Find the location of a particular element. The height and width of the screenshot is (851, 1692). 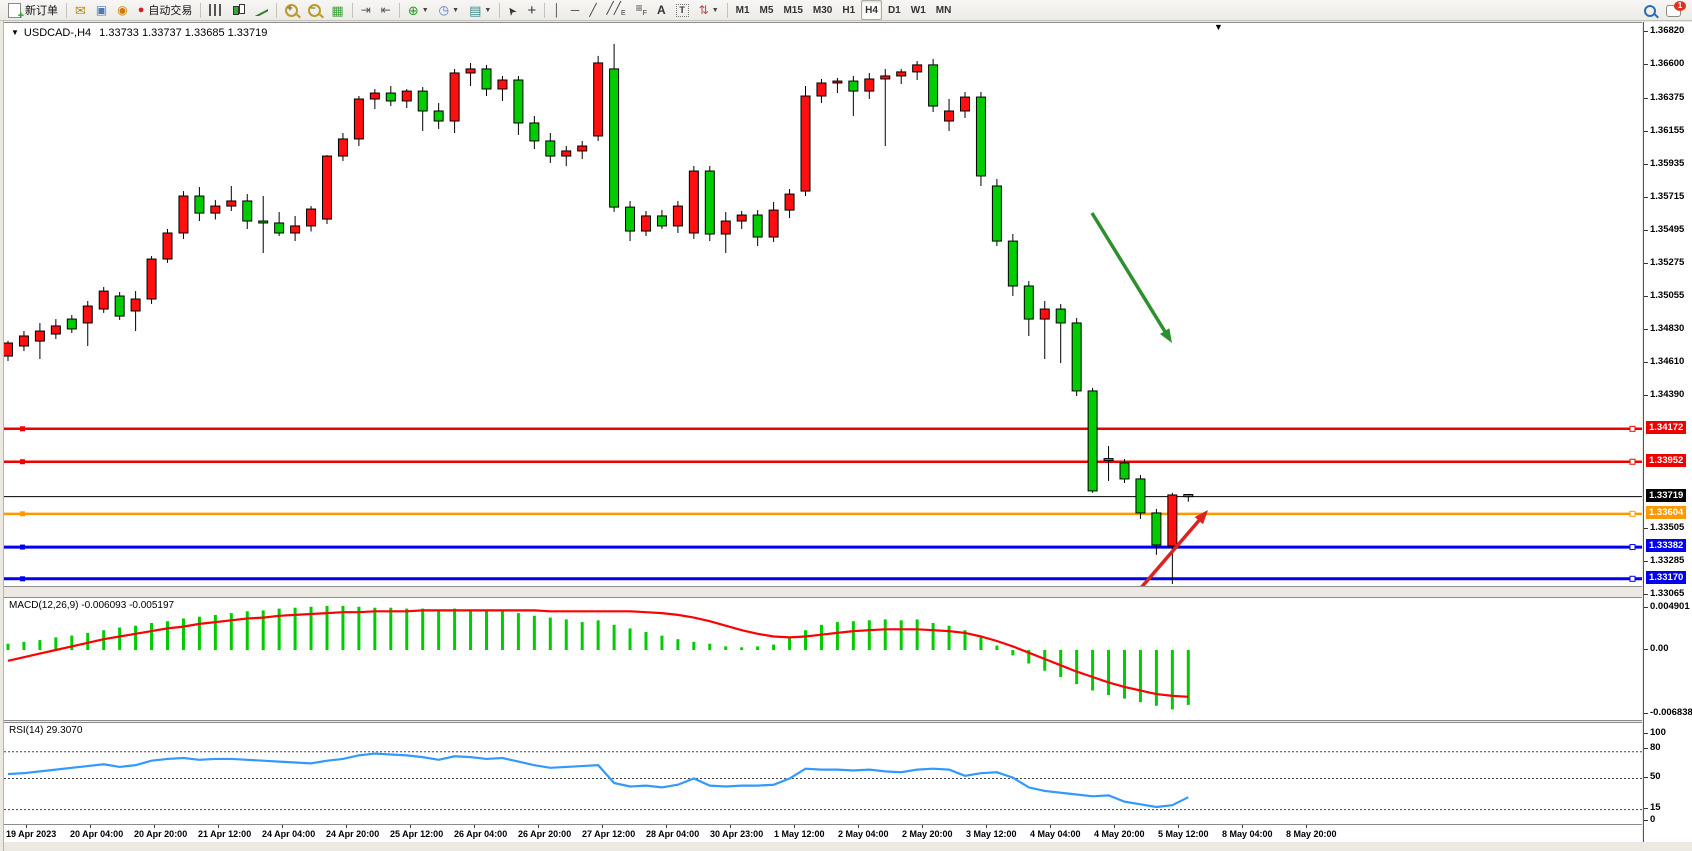

macd-indicator-panel: MACD(12,26,9) -0.006093 -0.005197 is located at coordinates (823, 659).